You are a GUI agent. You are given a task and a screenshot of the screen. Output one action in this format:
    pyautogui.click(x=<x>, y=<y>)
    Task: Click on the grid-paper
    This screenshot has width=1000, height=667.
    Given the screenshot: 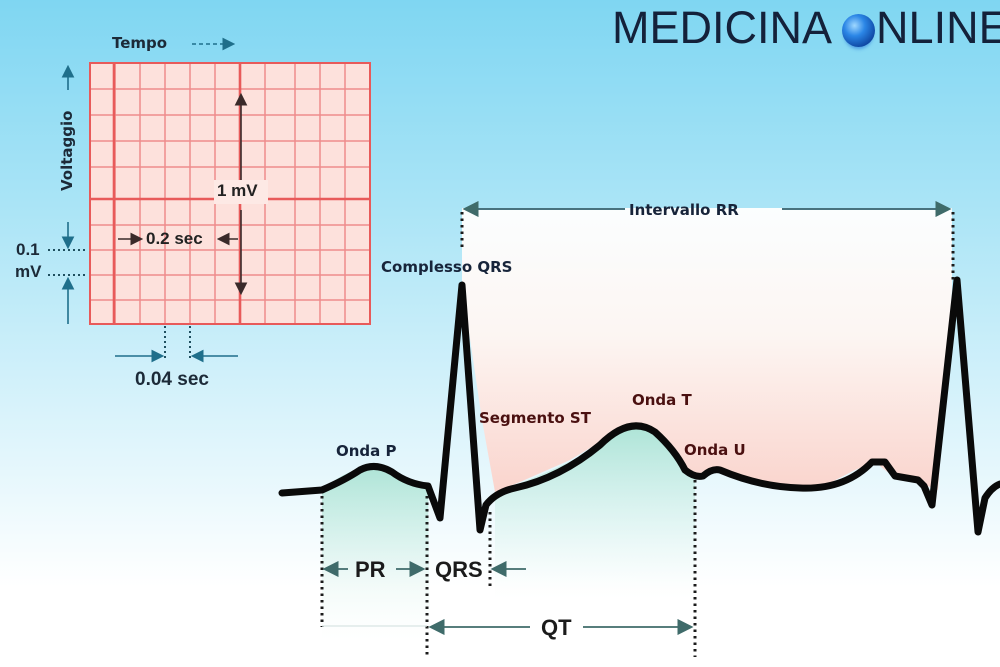 What is the action you would take?
    pyautogui.click(x=230, y=193)
    